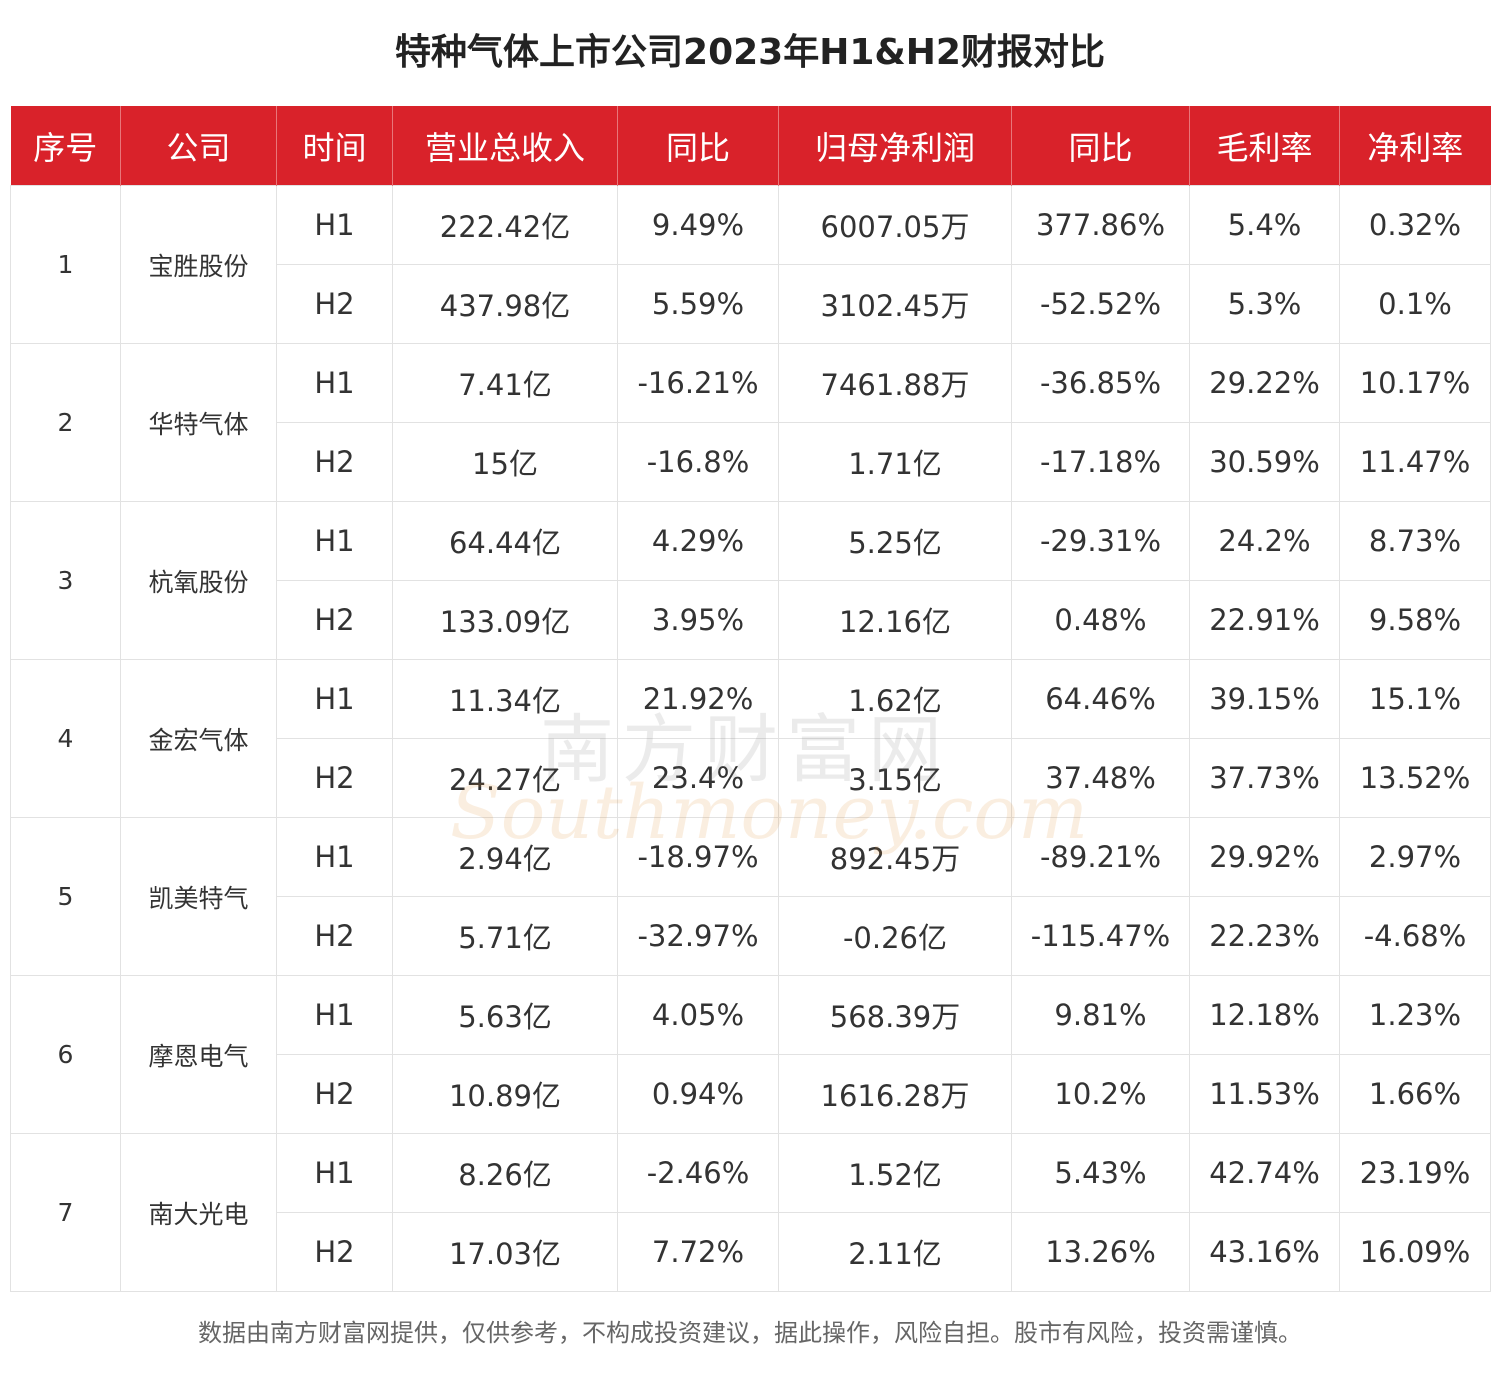  What do you see at coordinates (65, 1054) in the screenshot?
I see `seq-cell: 6` at bounding box center [65, 1054].